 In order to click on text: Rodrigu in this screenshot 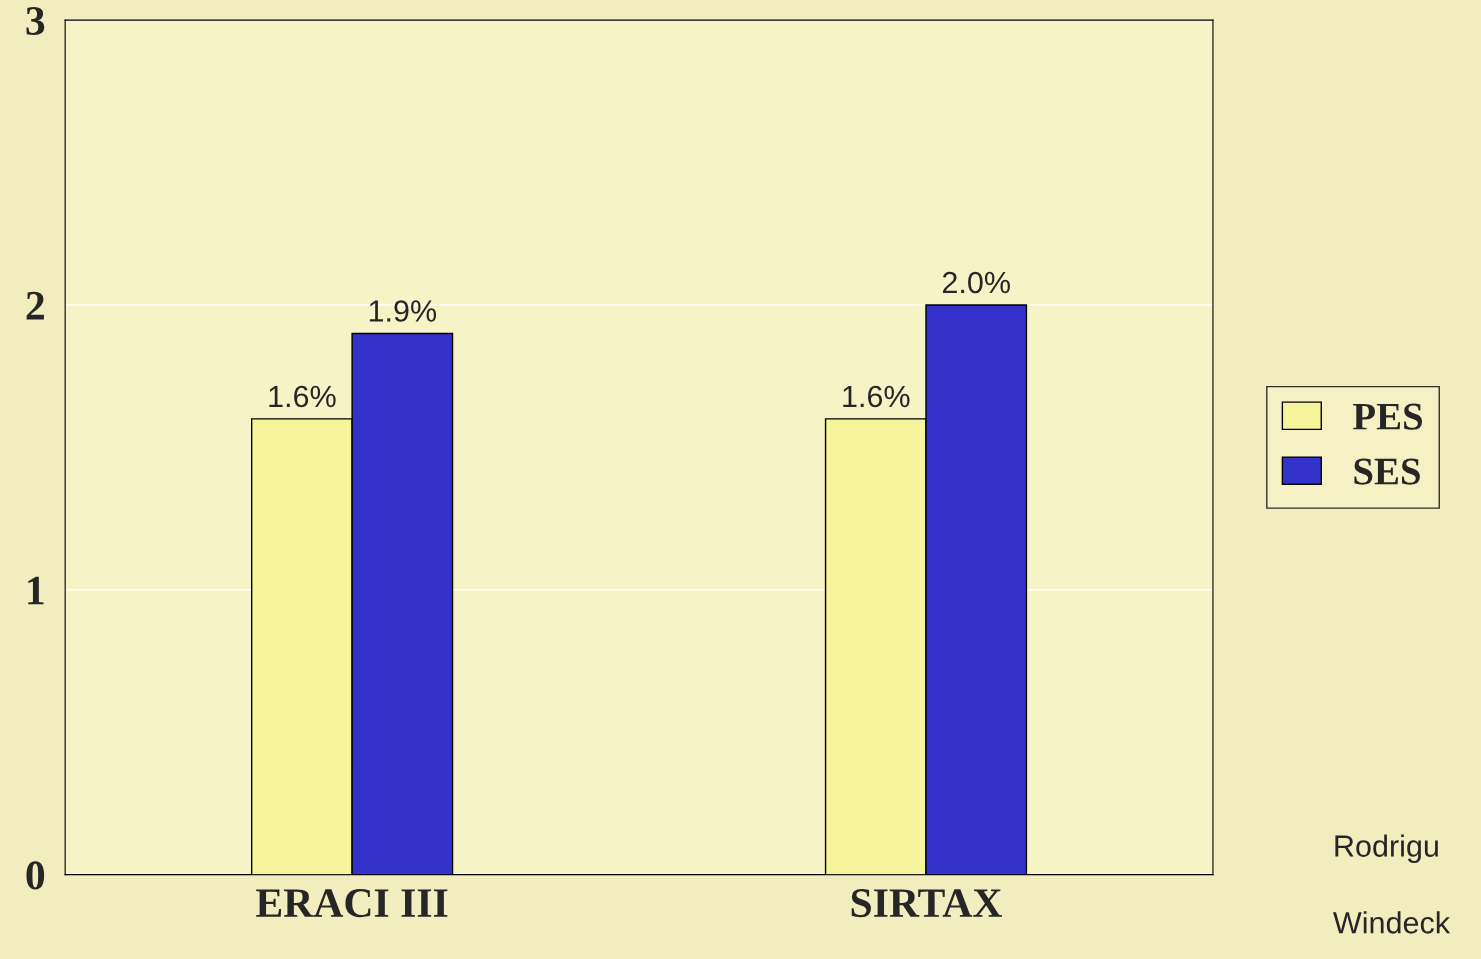, I will do `click(1386, 848)`.